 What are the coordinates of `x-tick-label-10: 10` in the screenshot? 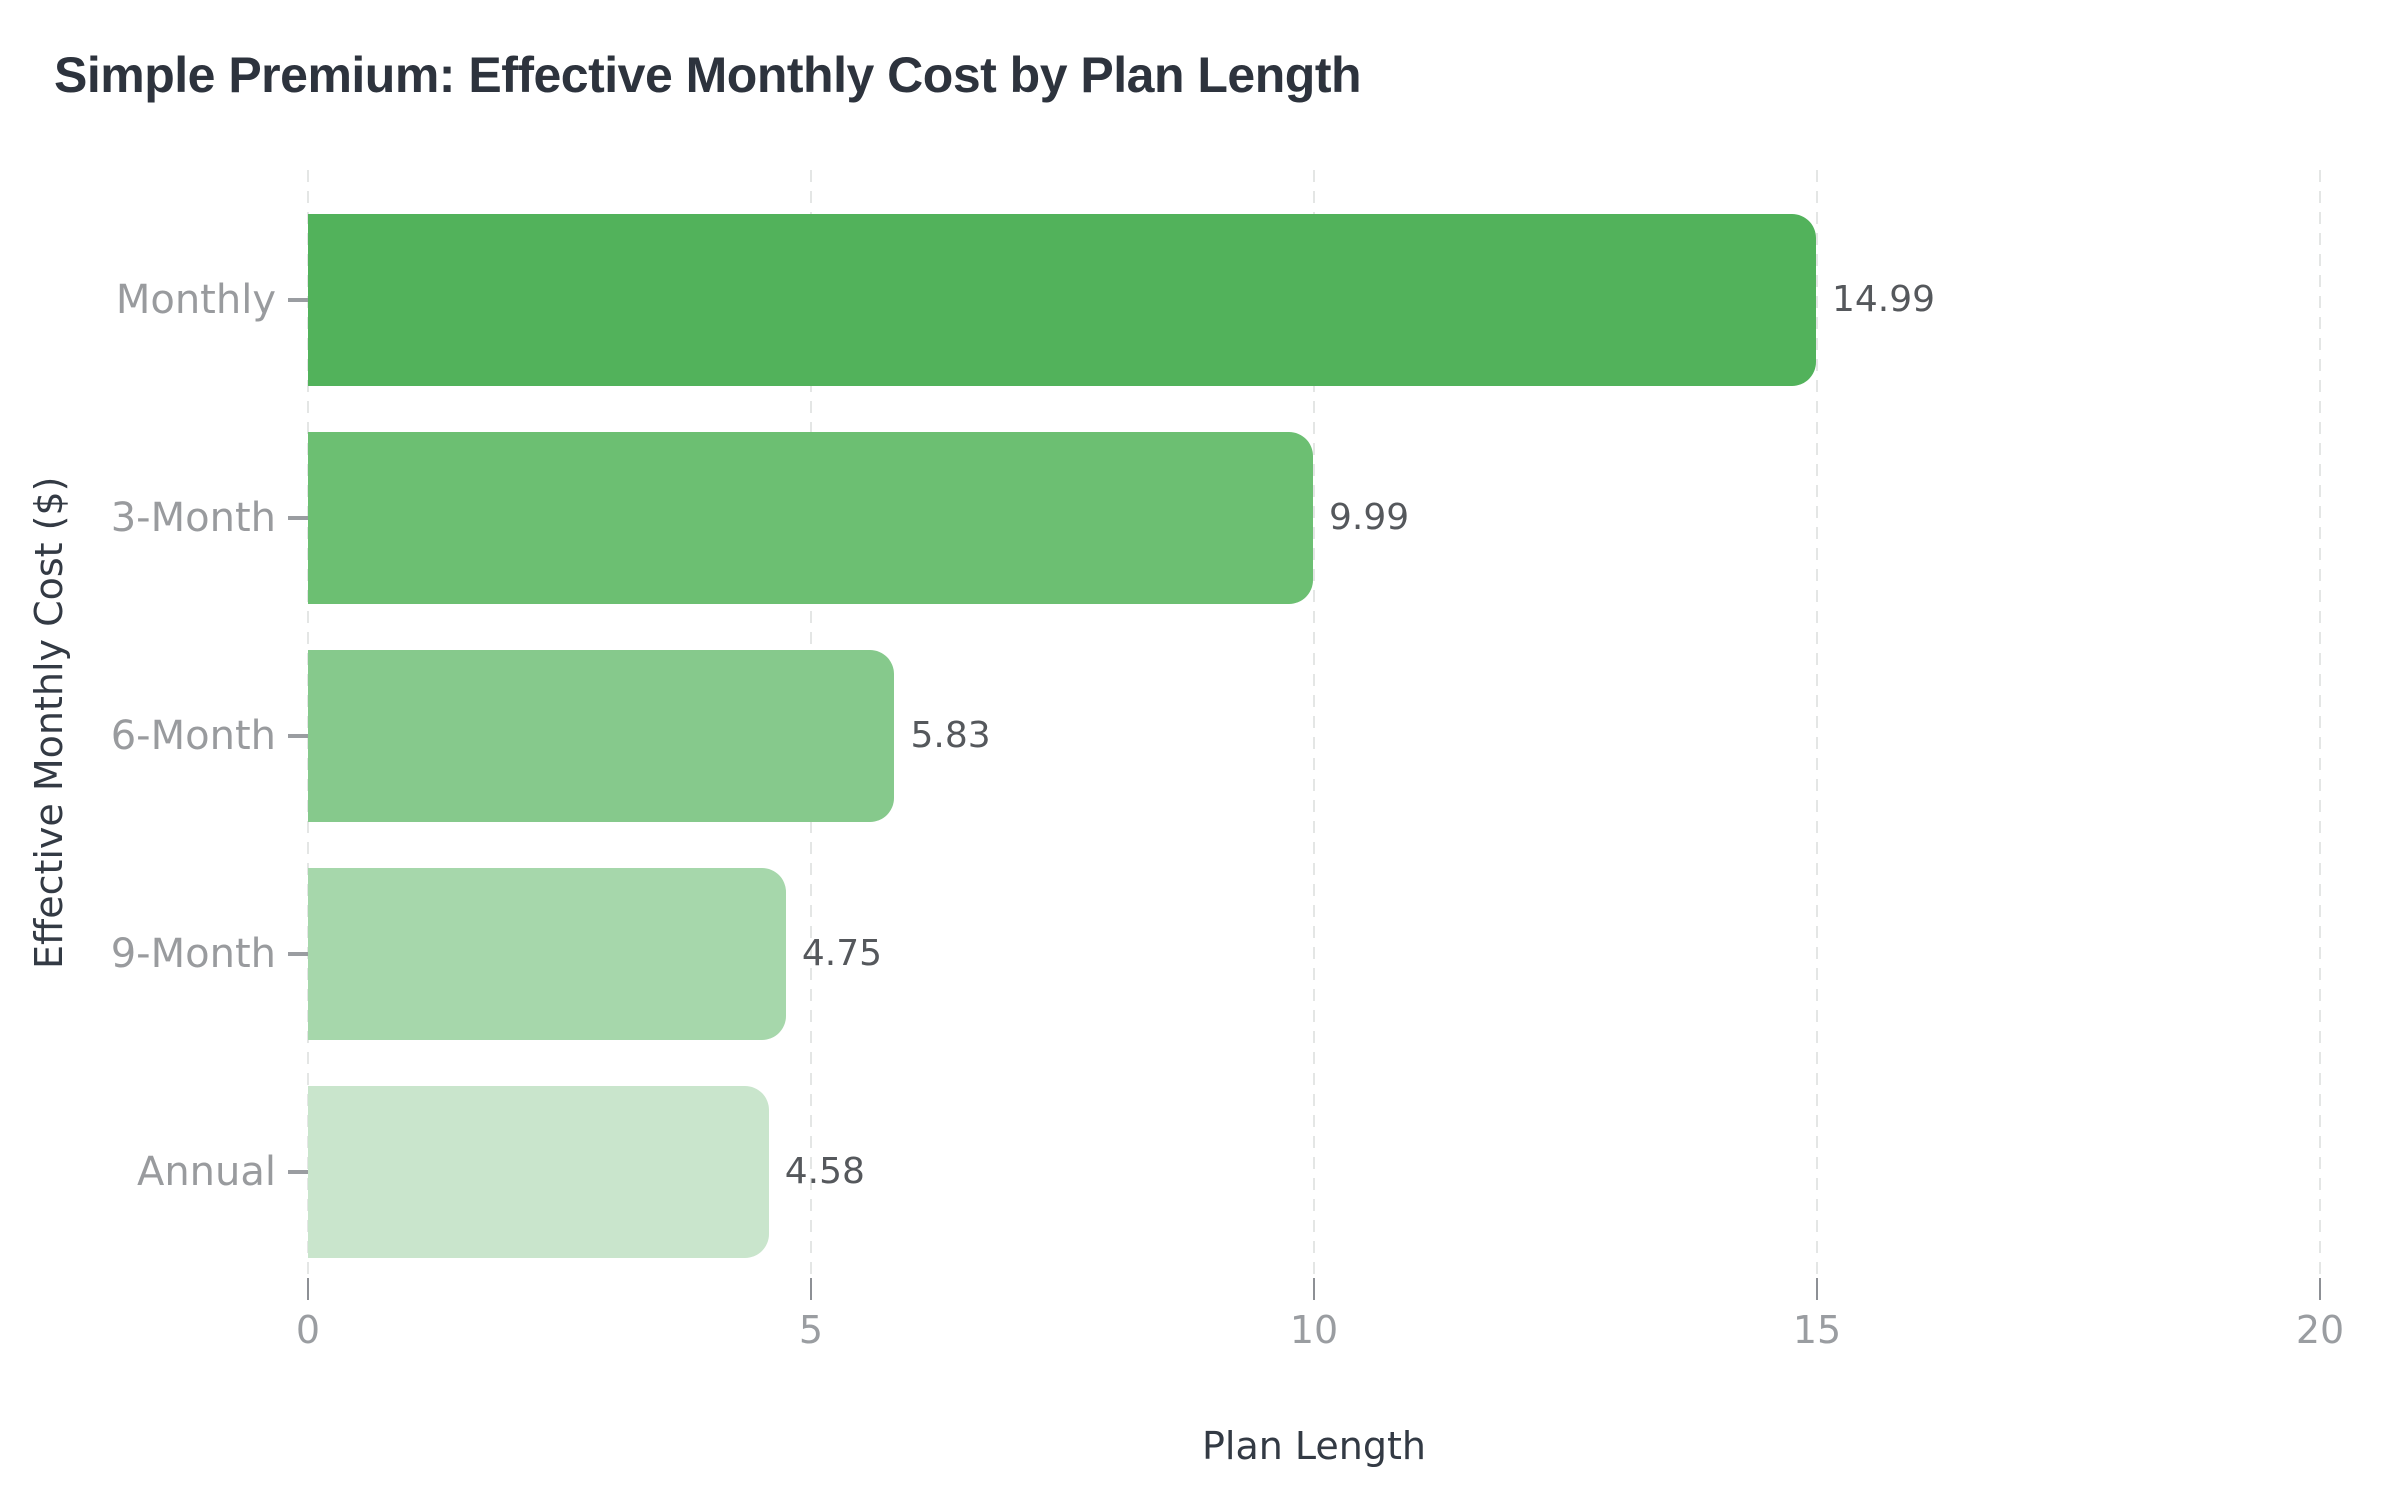 It's located at (1314, 1330).